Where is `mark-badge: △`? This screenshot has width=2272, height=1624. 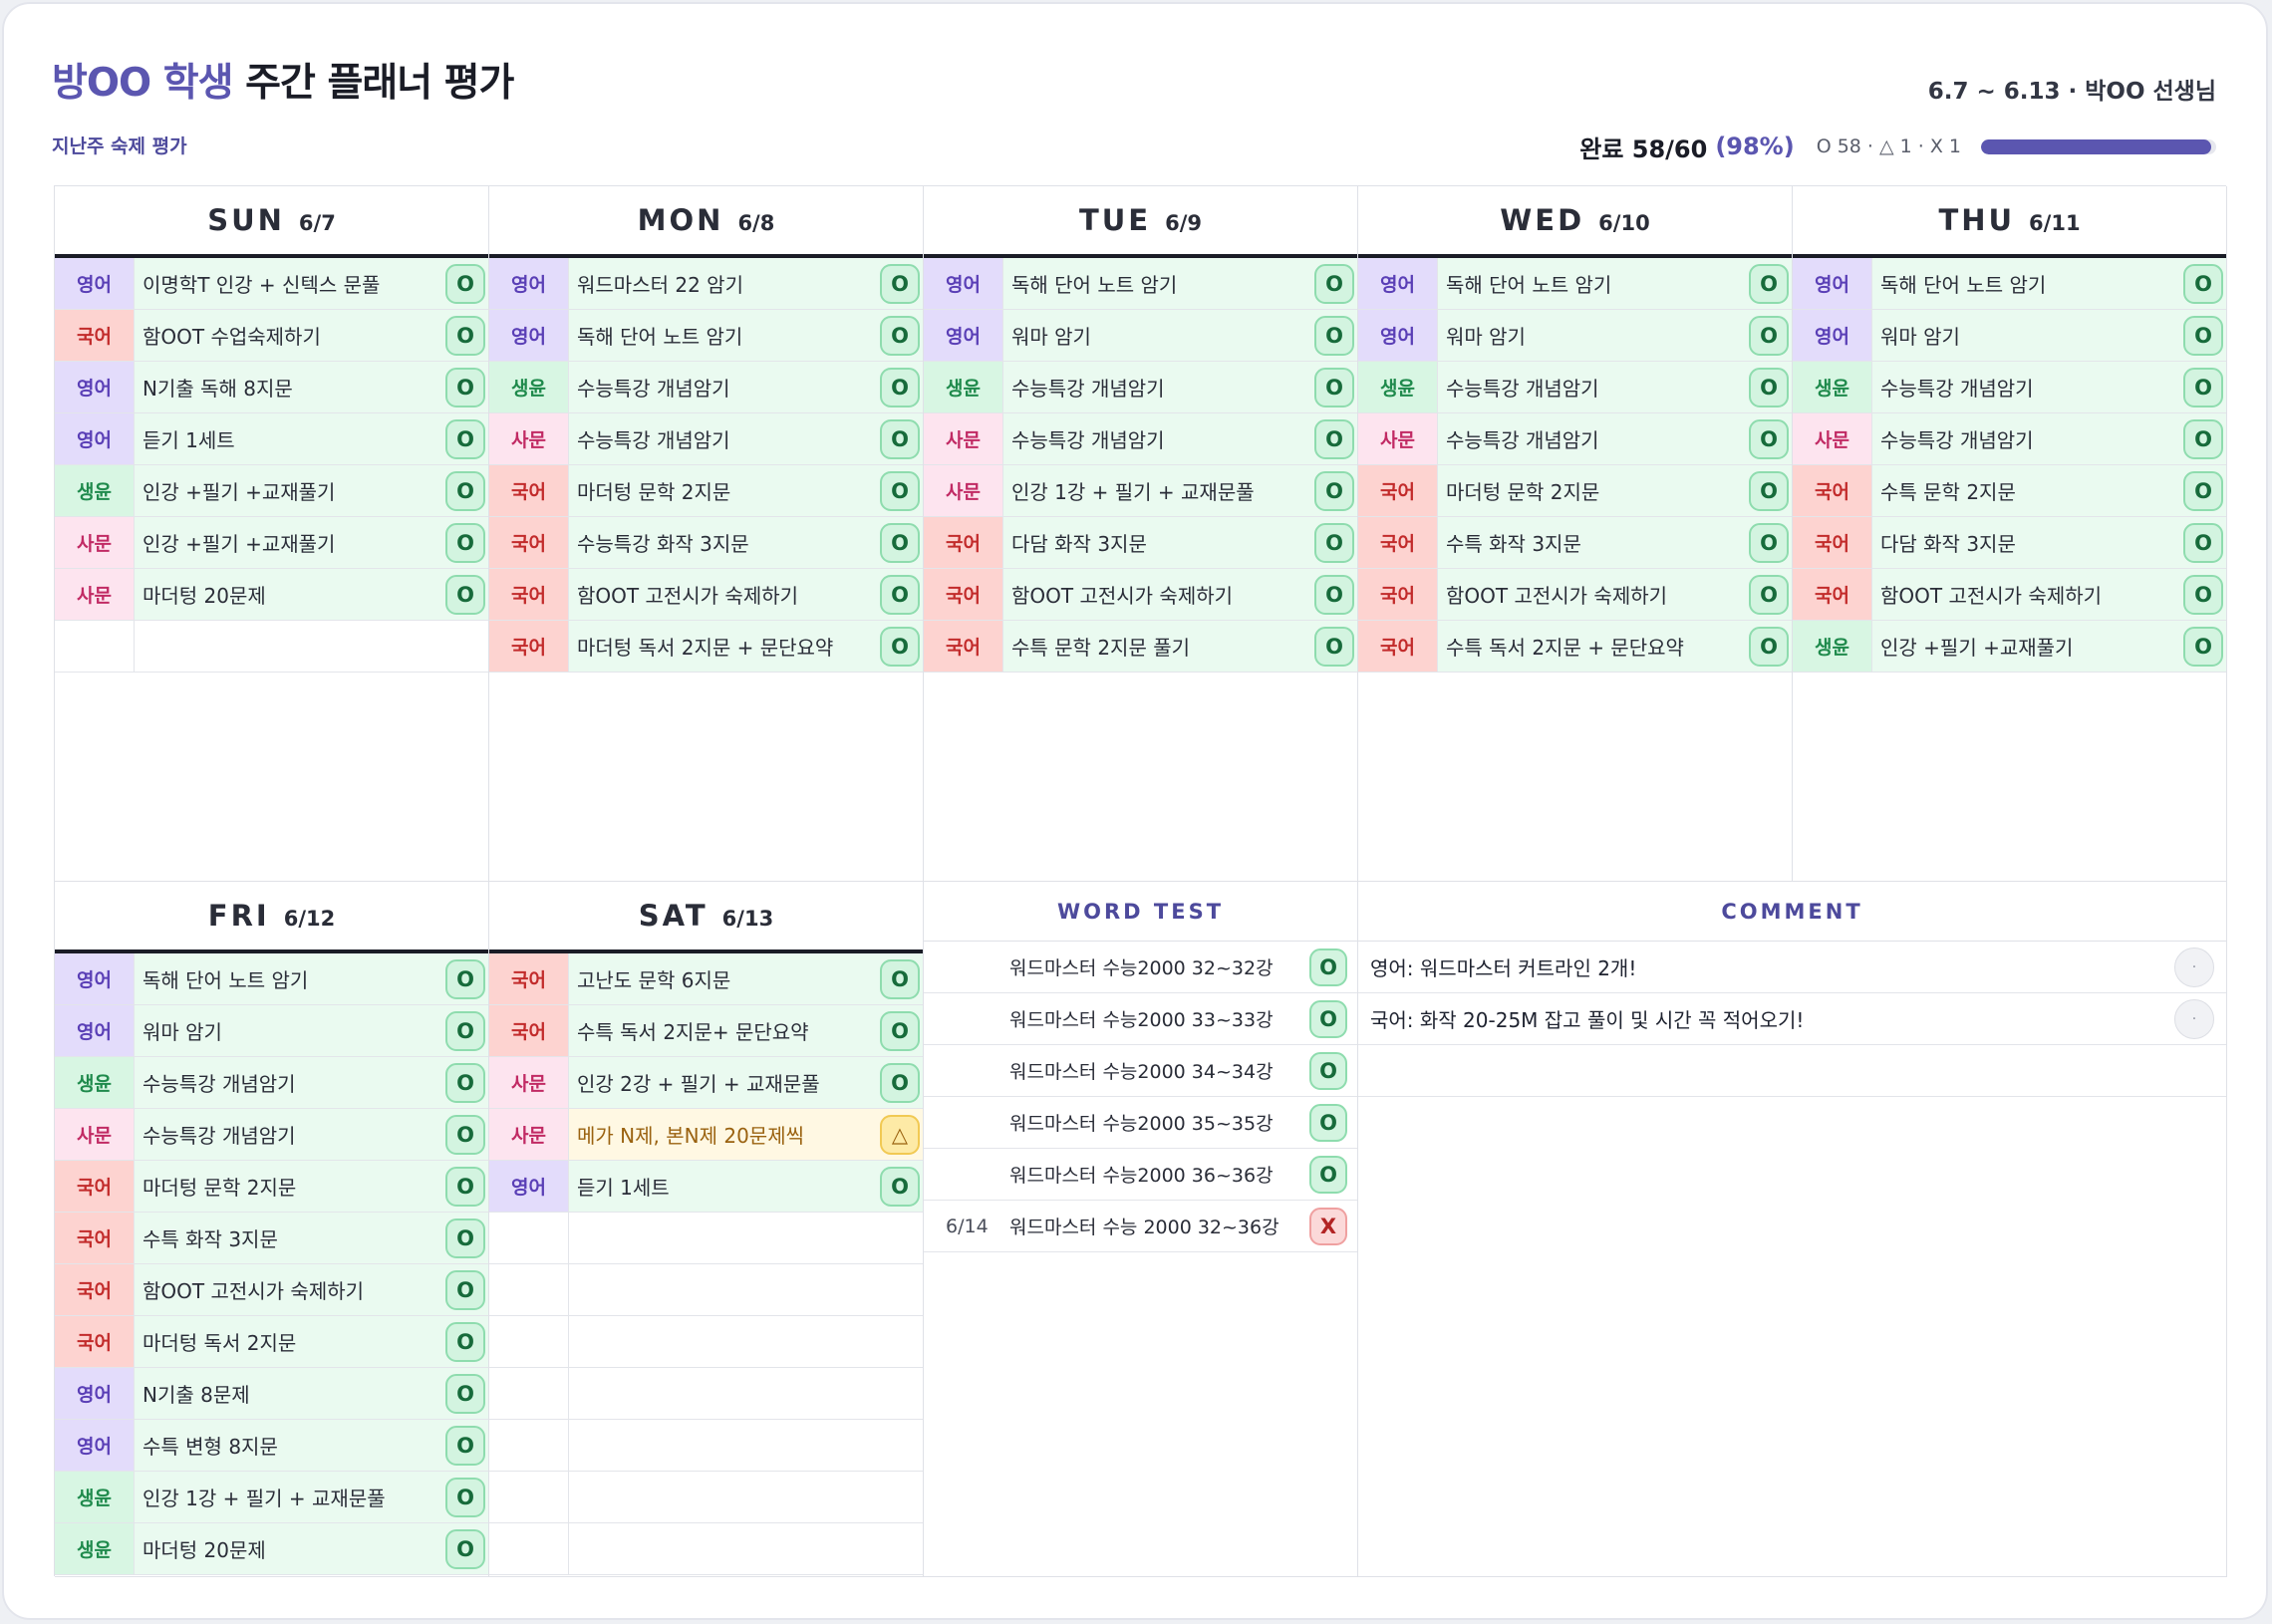
mark-badge: △ is located at coordinates (900, 1135).